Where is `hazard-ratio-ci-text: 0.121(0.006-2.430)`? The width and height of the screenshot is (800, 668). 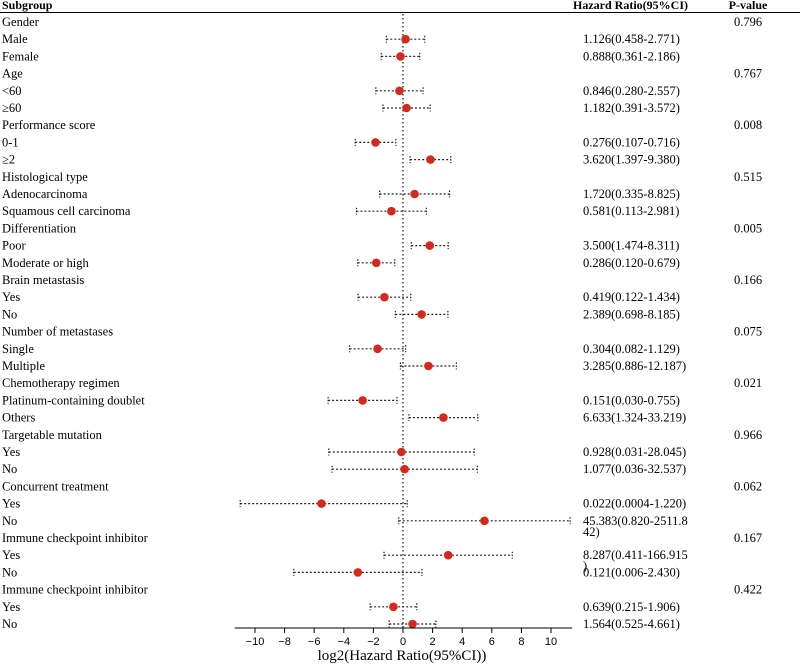 hazard-ratio-ci-text: 0.121(0.006-2.430) is located at coordinates (631, 572).